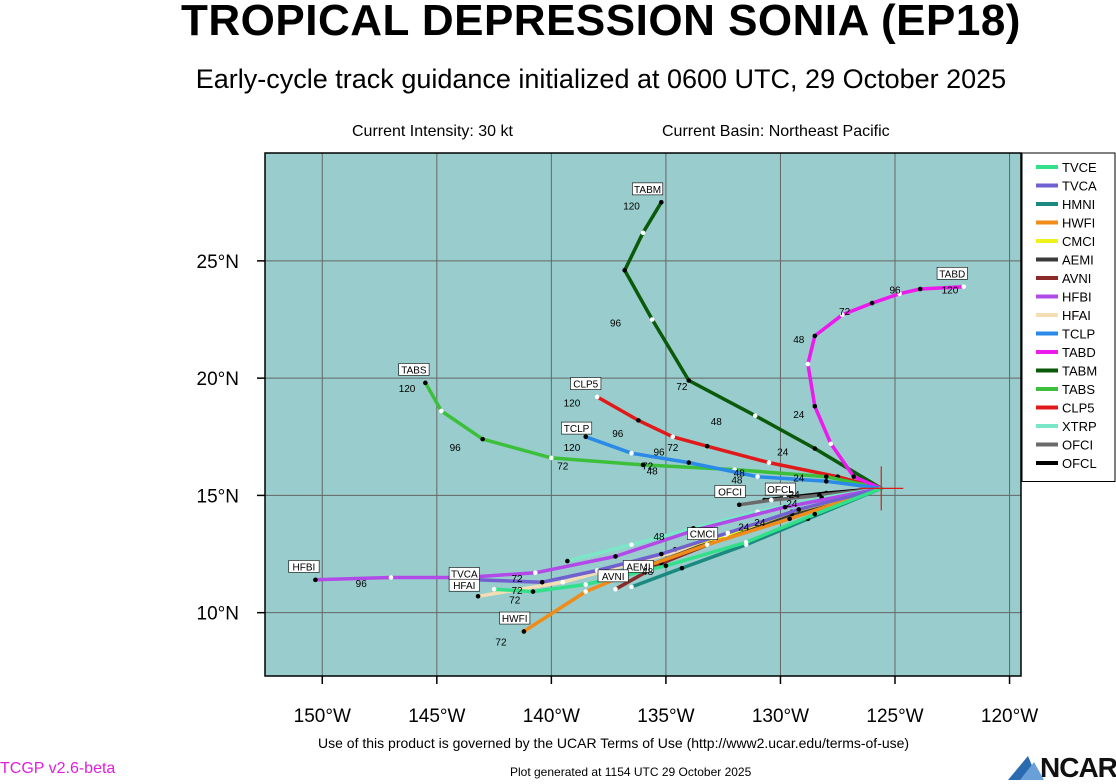  Describe the element at coordinates (665, 716) in the screenshot. I see `x-tick-label: 135°W` at that location.